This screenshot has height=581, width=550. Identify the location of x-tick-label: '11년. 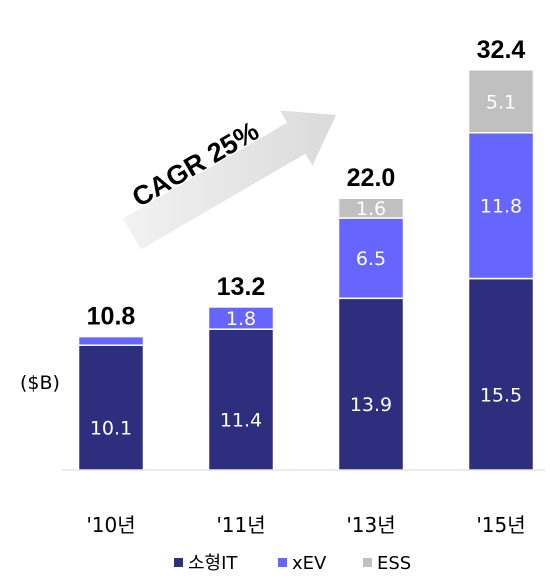
(240, 525).